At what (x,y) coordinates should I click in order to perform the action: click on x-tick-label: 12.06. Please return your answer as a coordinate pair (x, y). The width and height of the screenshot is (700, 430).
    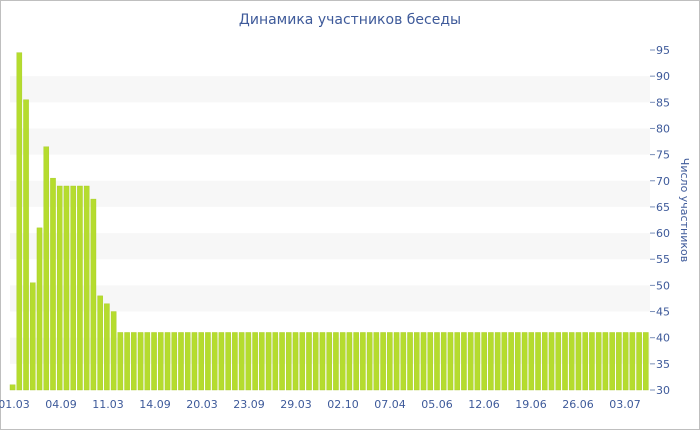
    Looking at the image, I should click on (484, 404).